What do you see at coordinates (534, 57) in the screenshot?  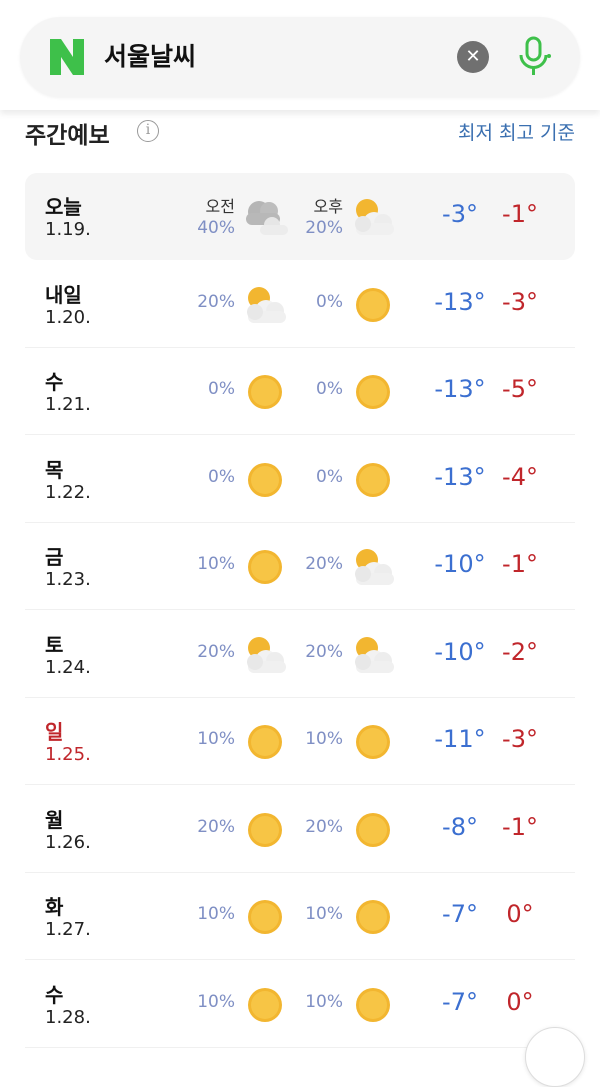 I see `microphone-icon` at bounding box center [534, 57].